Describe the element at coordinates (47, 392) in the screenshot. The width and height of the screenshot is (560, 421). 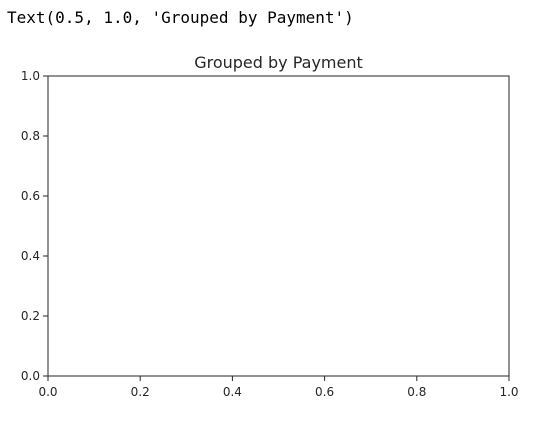
I see `x-tick-label: 0.0` at that location.